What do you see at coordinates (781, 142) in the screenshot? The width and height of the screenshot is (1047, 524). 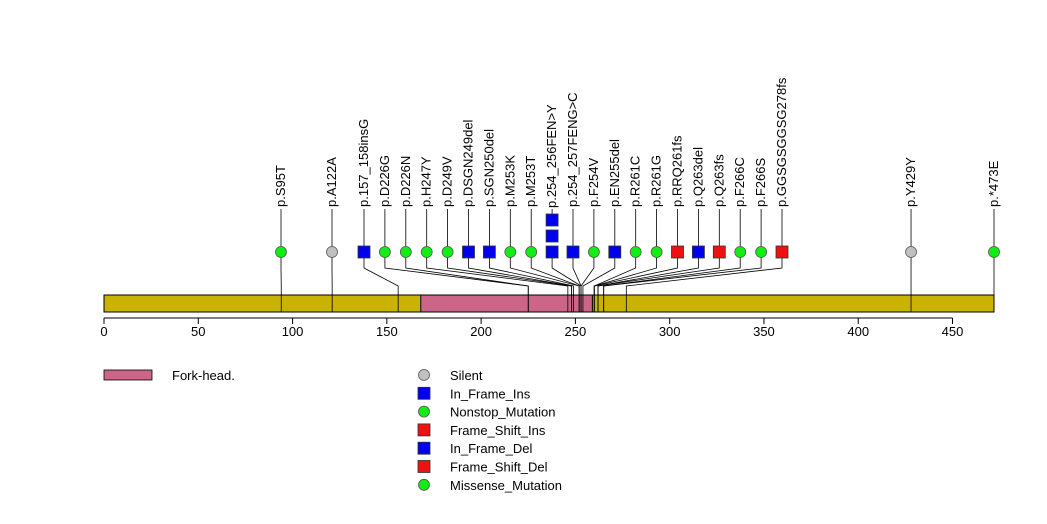 I see `mutation-label-22: p.GGSGSGGSG278fs` at bounding box center [781, 142].